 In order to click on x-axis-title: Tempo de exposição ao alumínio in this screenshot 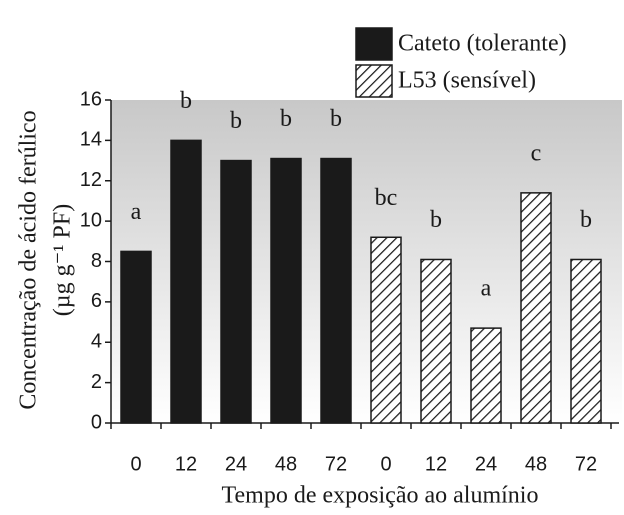, I will do `click(380, 496)`.